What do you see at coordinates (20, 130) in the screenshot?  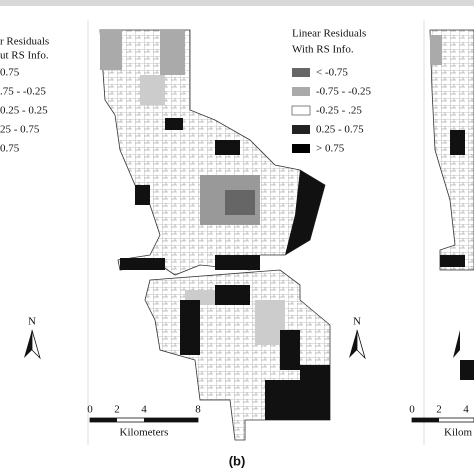 I see `legend-item: 25 - 0.75` at bounding box center [20, 130].